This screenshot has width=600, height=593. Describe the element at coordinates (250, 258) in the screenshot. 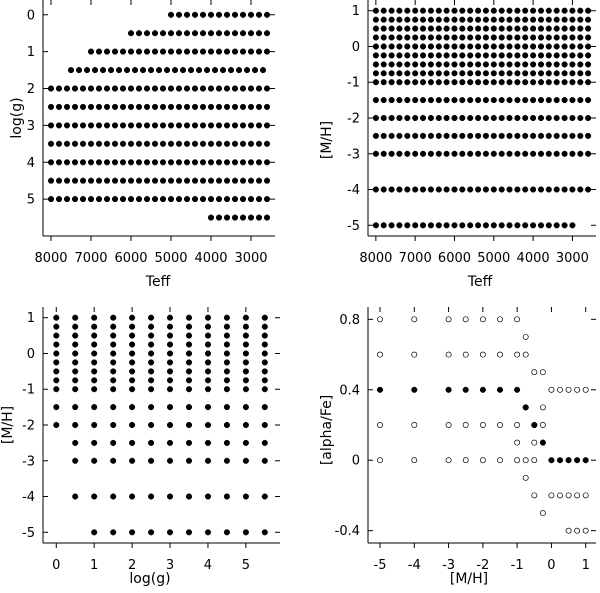

I see `x-tick-label: 3000` at that location.